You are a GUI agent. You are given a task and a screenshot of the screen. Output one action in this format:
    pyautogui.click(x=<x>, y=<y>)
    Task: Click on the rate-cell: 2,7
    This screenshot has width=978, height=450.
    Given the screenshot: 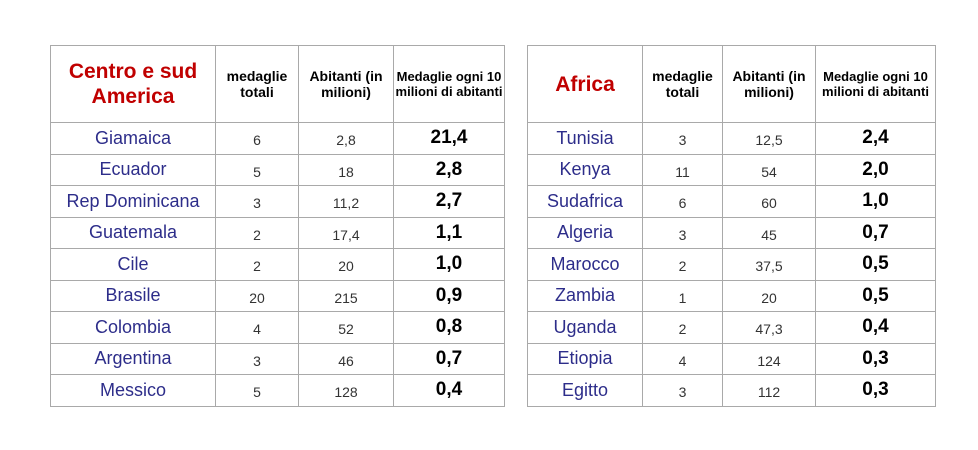 What is the action you would take?
    pyautogui.click(x=449, y=201)
    